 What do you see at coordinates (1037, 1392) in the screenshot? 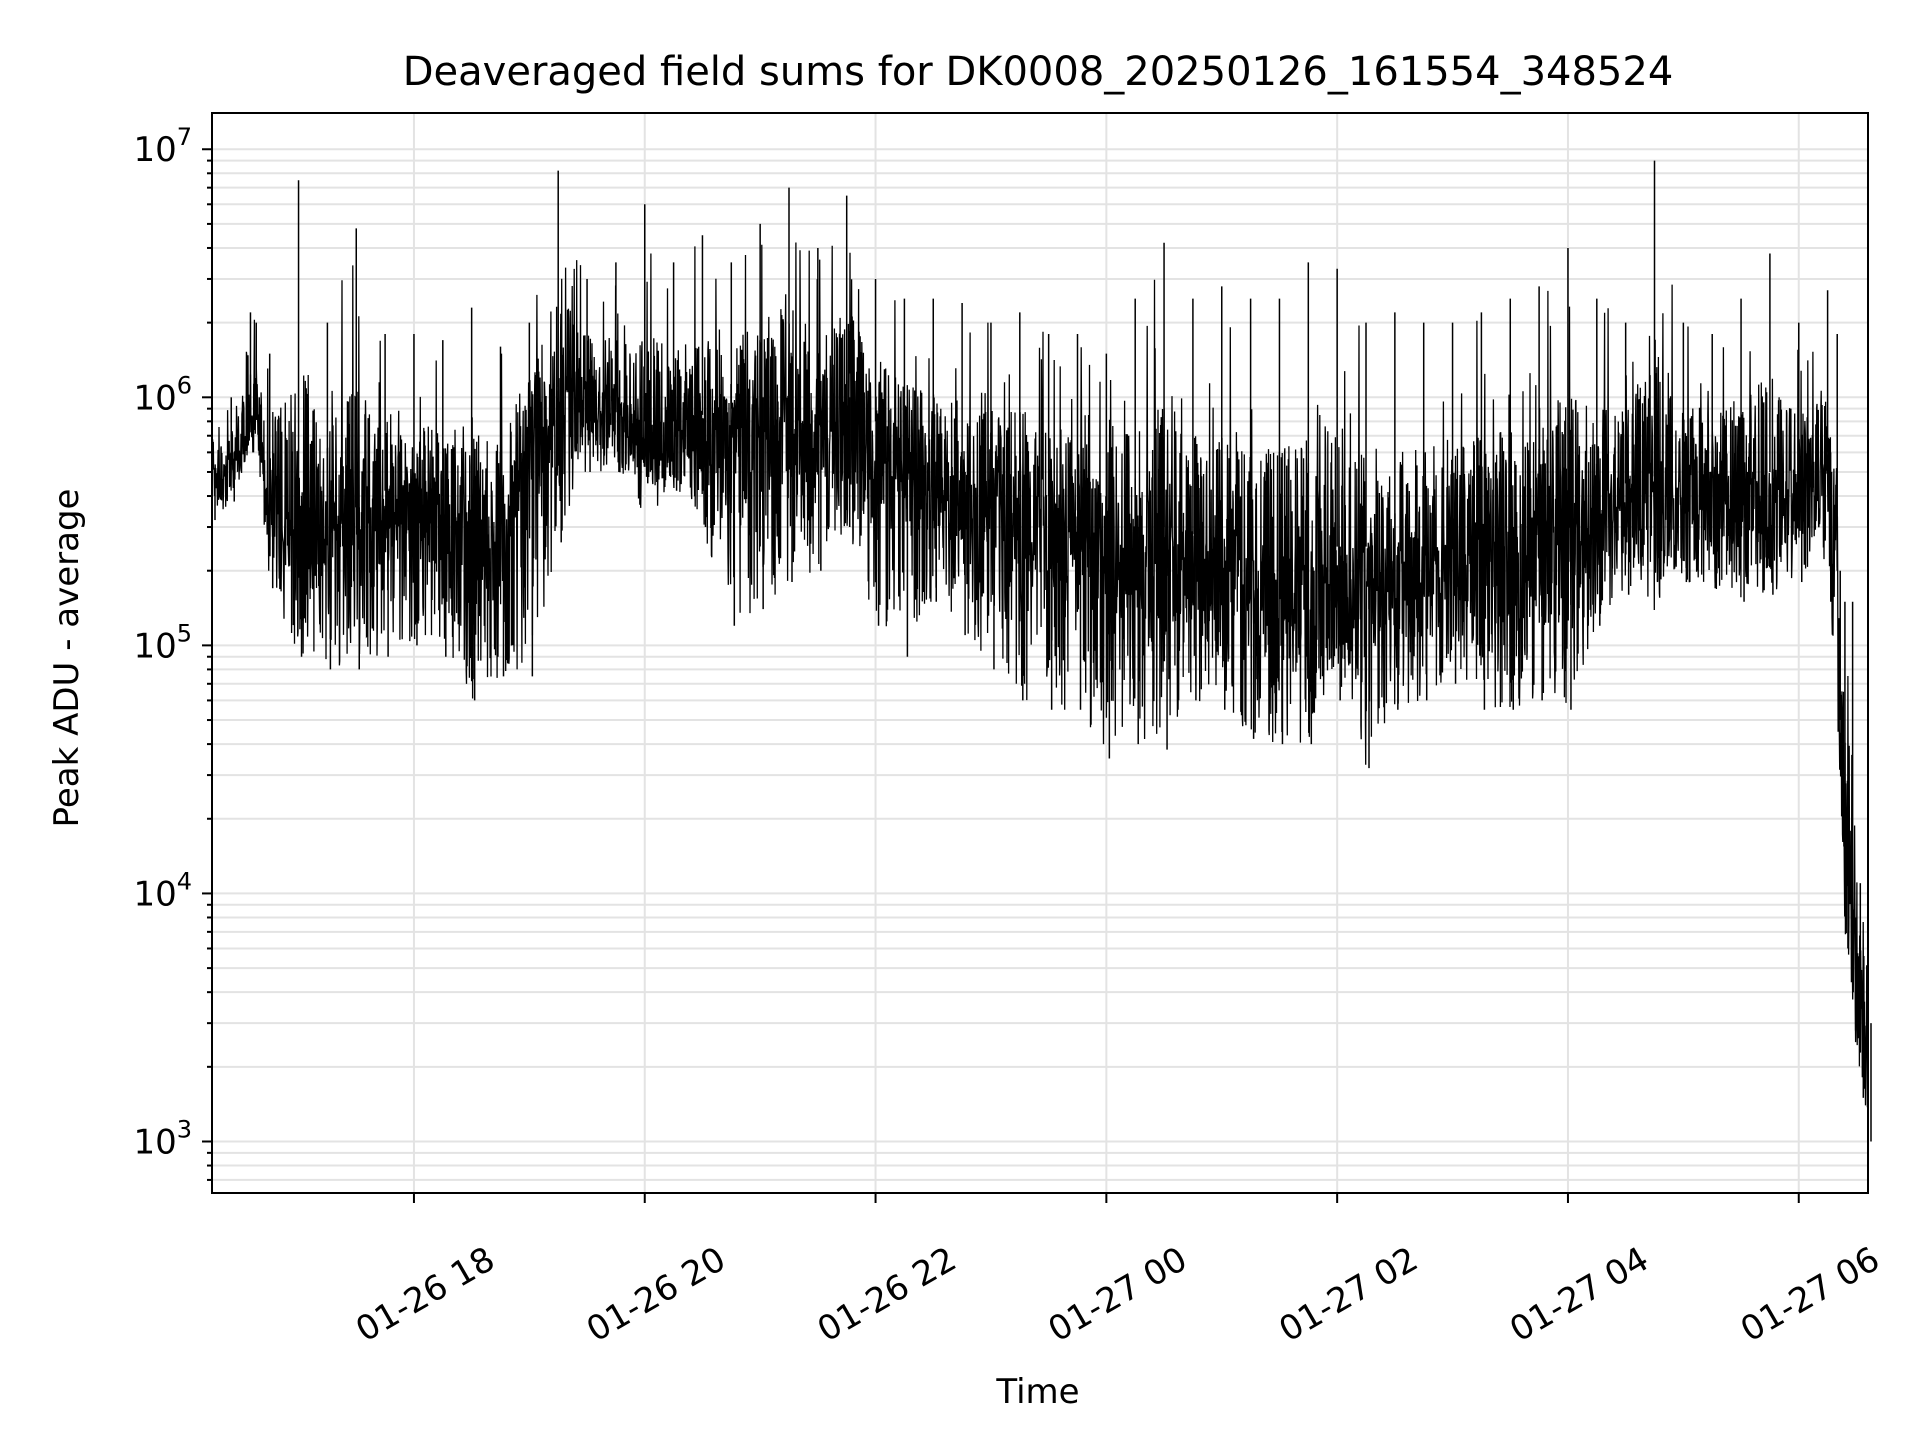
I see `x-axis-label: Time` at bounding box center [1037, 1392].